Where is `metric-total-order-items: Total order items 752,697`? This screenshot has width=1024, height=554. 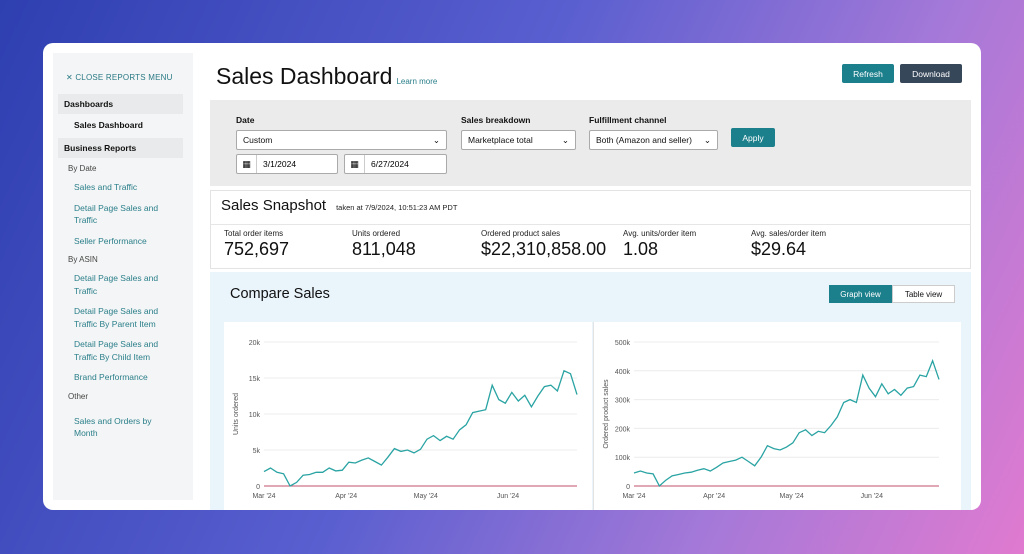 metric-total-order-items: Total order items 752,697 is located at coordinates (257, 244).